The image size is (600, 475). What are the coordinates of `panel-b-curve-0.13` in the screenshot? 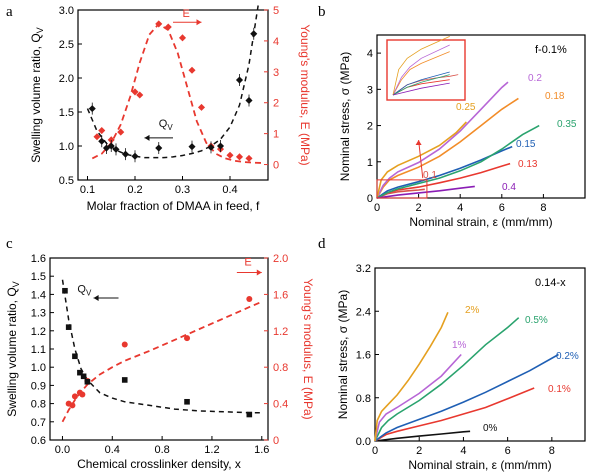 It's located at (443, 180).